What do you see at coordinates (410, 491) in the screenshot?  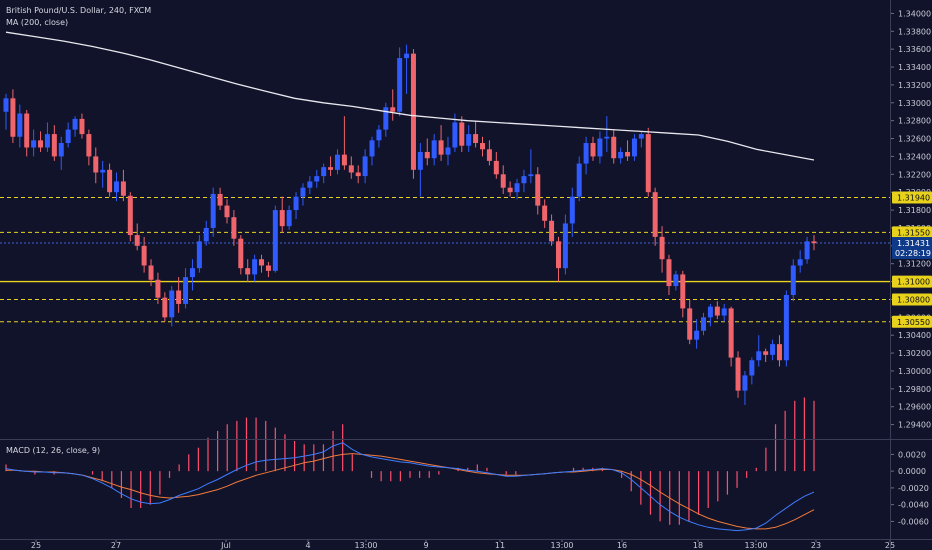 I see `macd-signal-line` at bounding box center [410, 491].